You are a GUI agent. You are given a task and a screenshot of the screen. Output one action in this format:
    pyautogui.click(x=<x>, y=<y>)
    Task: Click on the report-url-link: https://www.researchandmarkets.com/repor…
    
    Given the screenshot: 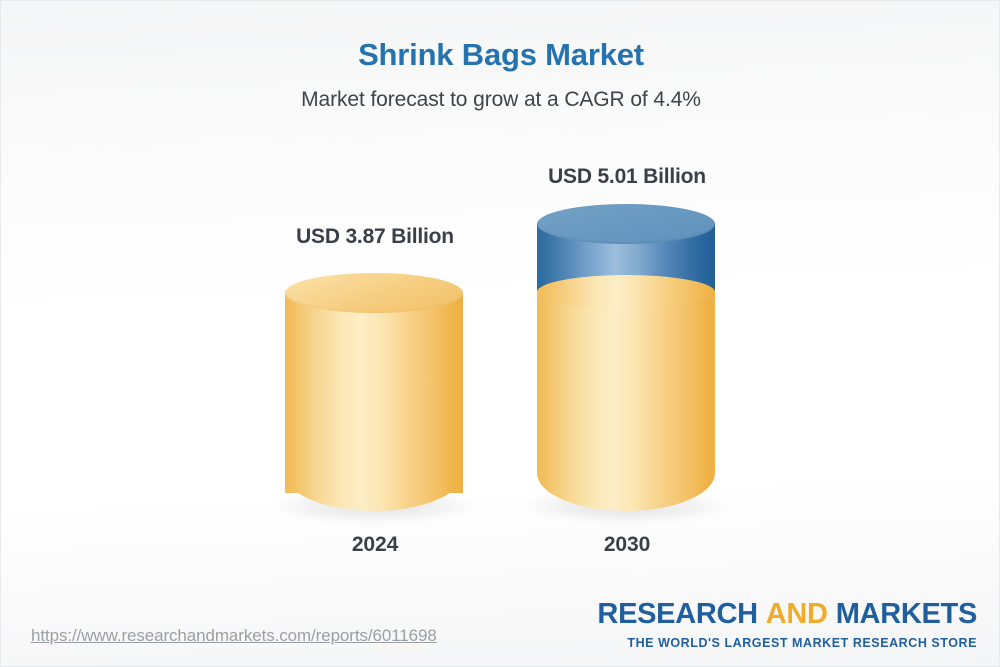 What is the action you would take?
    pyautogui.click(x=234, y=635)
    